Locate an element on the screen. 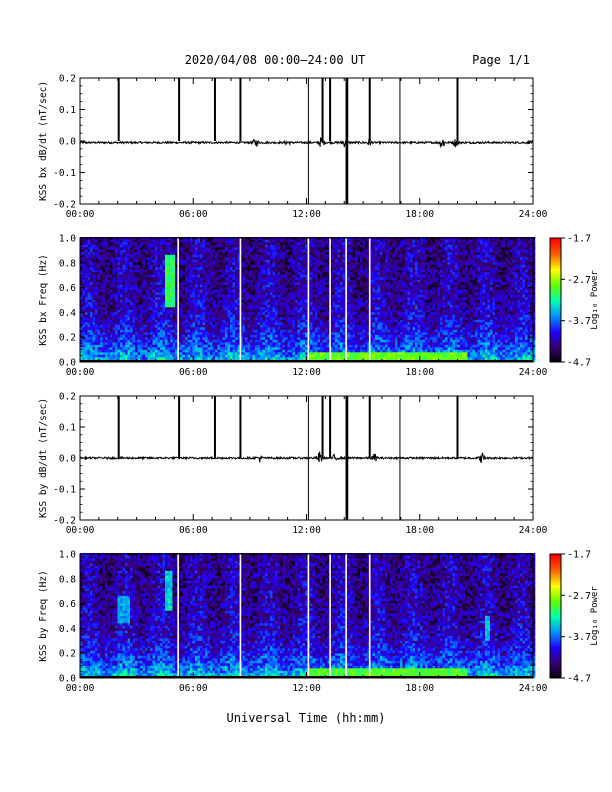 This screenshot has height=792, width=612. page-number: Page 1/1 is located at coordinates (501, 60).